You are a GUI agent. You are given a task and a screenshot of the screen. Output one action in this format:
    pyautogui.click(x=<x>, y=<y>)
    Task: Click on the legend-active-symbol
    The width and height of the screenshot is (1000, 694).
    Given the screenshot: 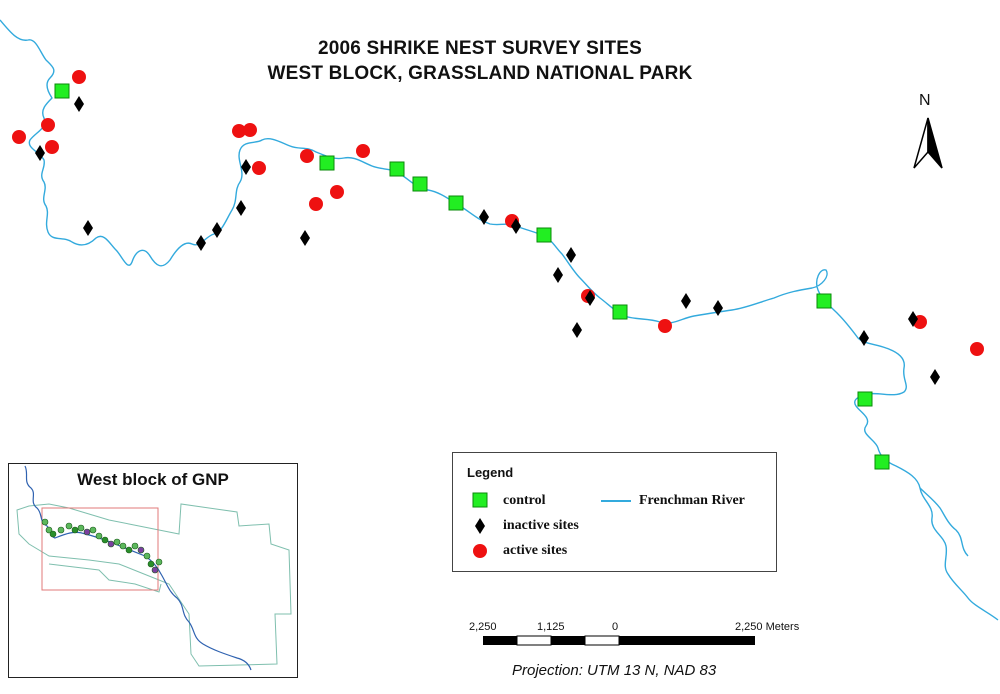 What is the action you would take?
    pyautogui.click(x=480, y=551)
    